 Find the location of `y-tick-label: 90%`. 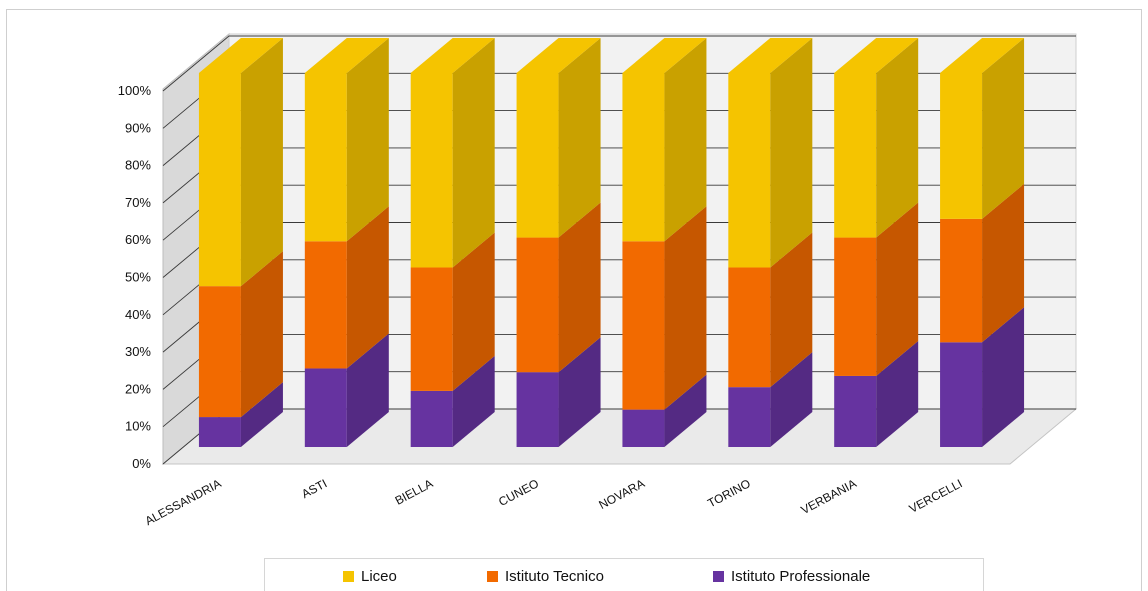

y-tick-label: 90% is located at coordinates (138, 127).